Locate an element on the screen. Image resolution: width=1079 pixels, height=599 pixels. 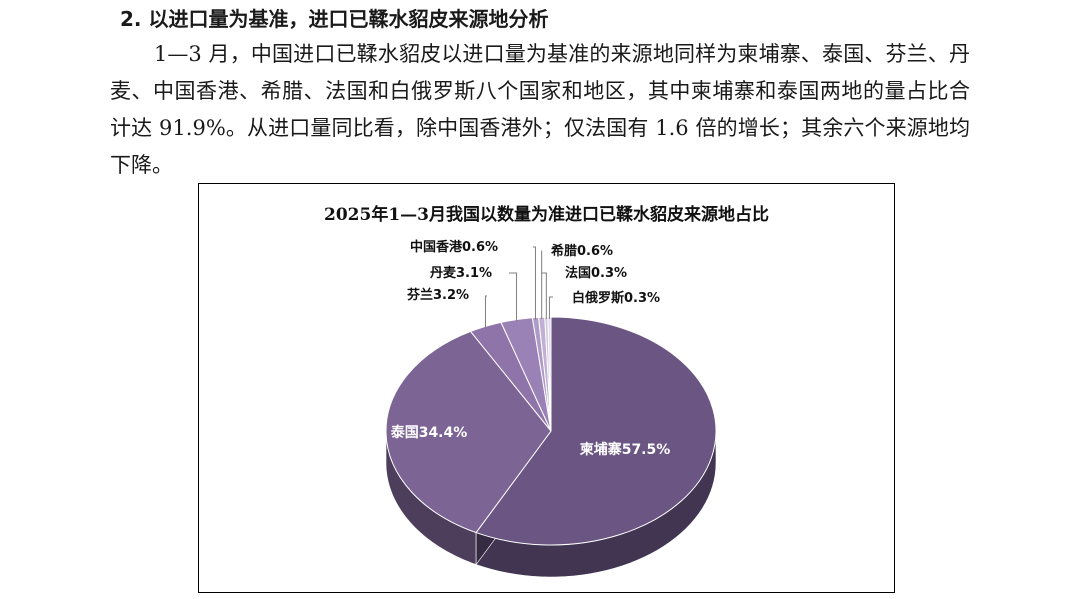
slice-label-希腊: 希腊0.6% is located at coordinates (582, 251).